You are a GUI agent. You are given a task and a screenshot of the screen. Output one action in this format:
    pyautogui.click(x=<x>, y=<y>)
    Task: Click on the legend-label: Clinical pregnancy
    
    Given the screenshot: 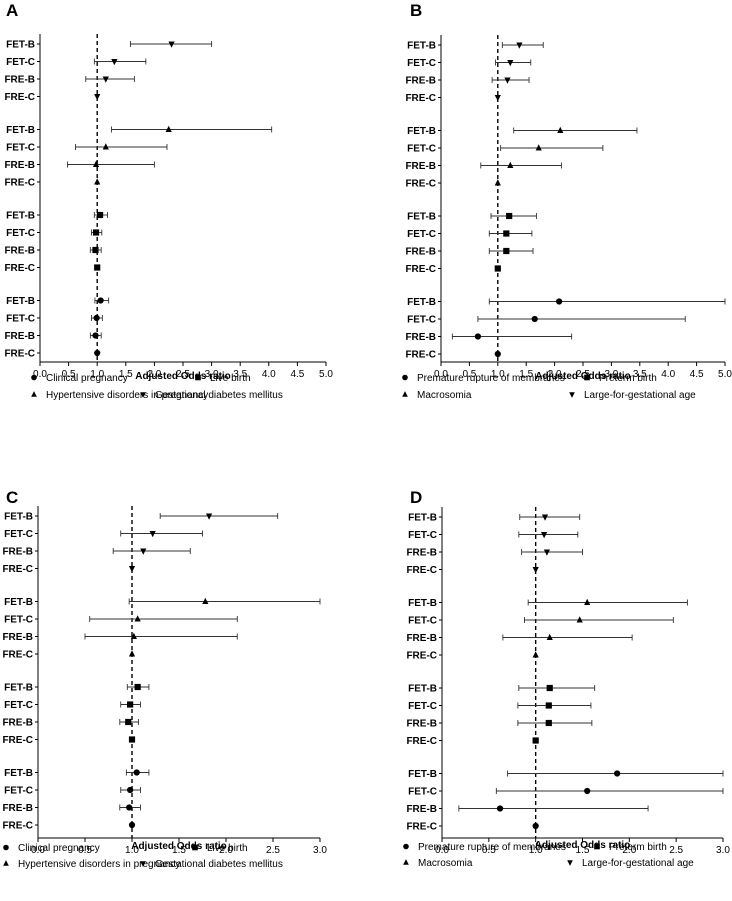 What is the action you would take?
    pyautogui.click(x=59, y=848)
    